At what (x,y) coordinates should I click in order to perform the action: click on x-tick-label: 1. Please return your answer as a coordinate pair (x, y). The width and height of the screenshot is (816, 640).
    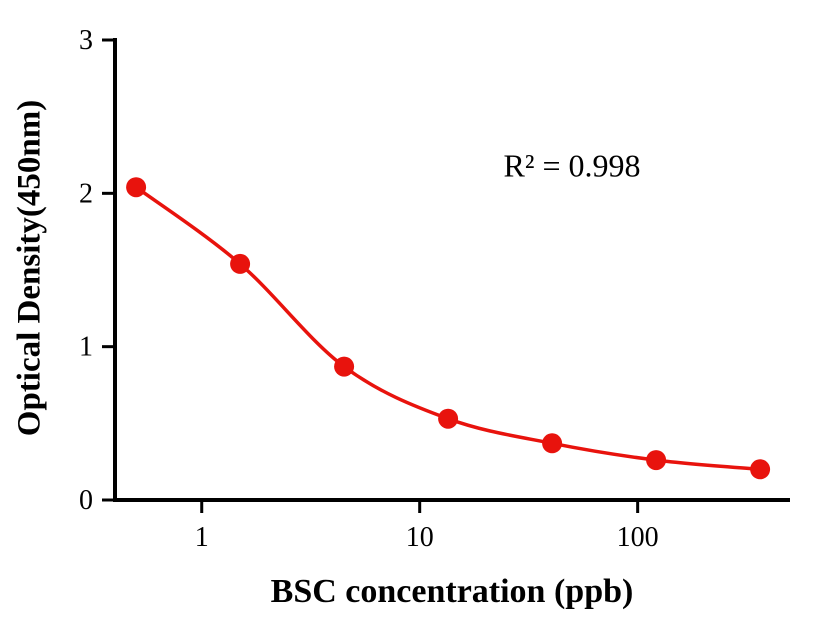
    Looking at the image, I should click on (202, 537).